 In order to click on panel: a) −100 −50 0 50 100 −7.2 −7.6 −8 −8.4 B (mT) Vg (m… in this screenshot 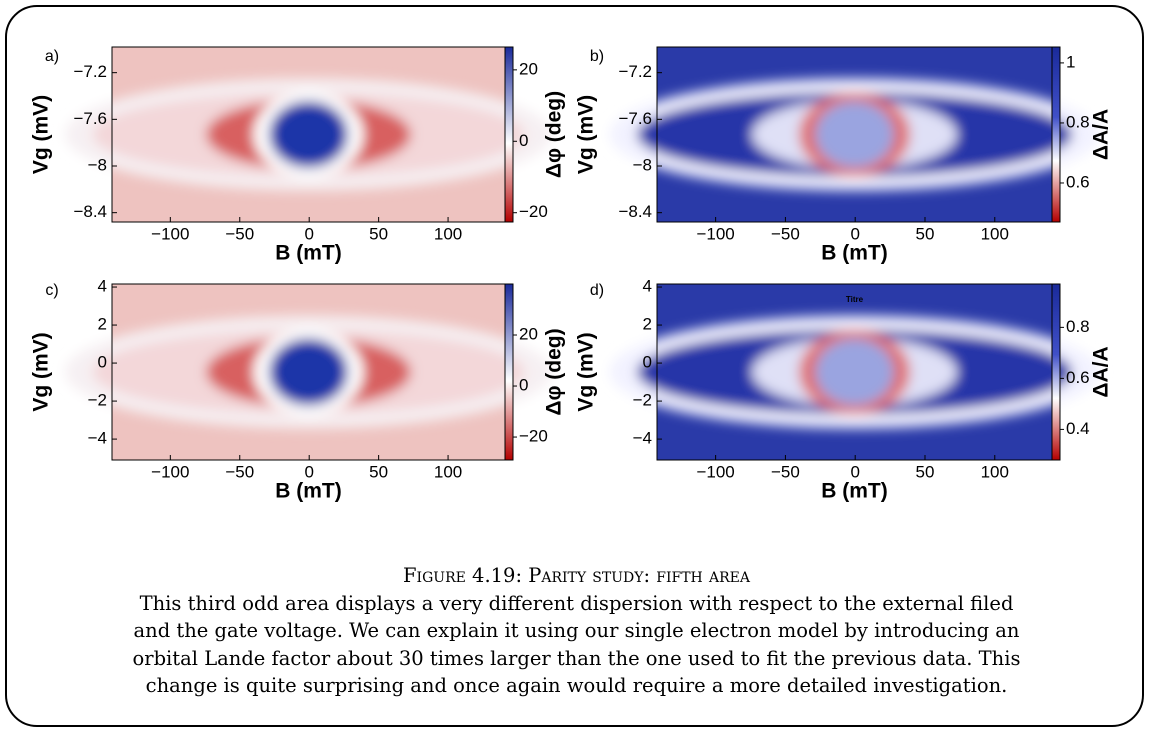, I will do `click(298, 155)`.